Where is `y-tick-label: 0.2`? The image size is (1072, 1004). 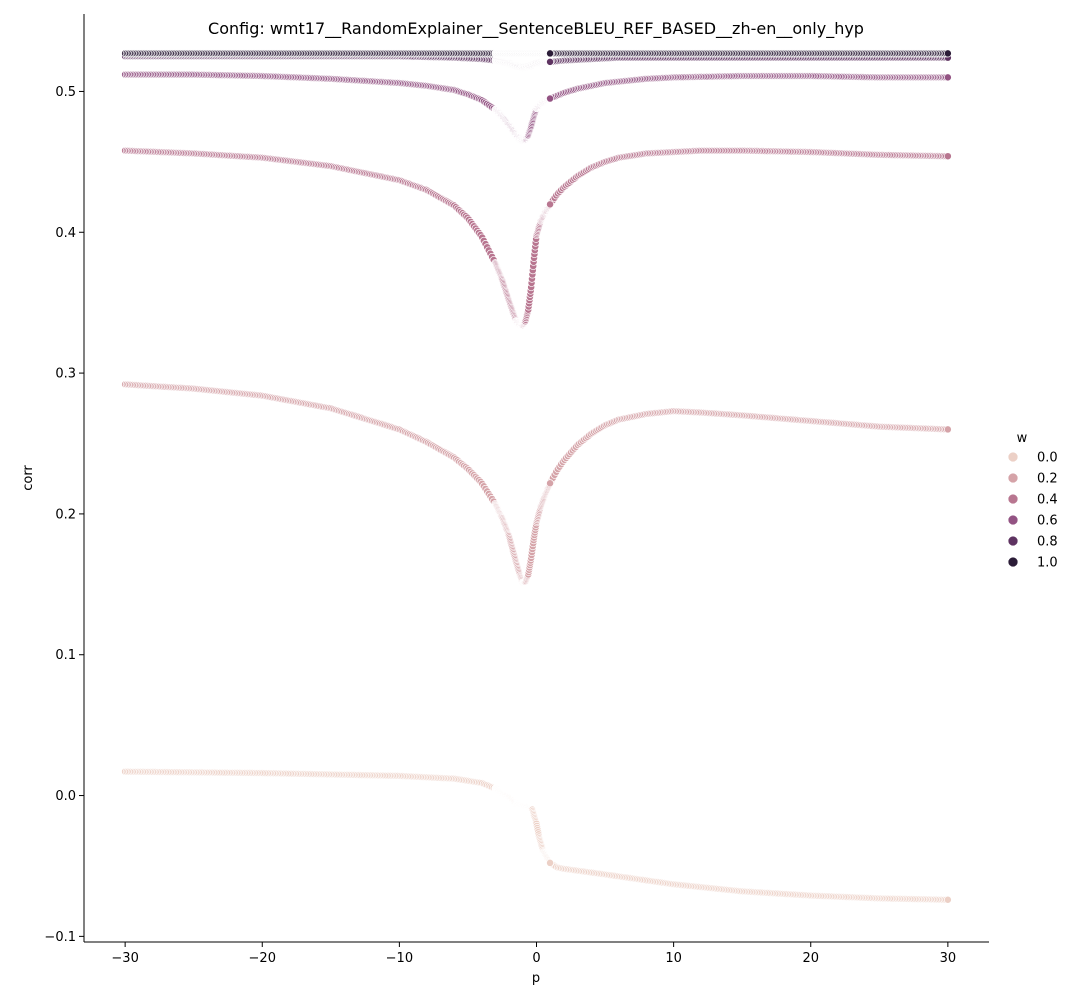
y-tick-label: 0.2 is located at coordinates (65, 514).